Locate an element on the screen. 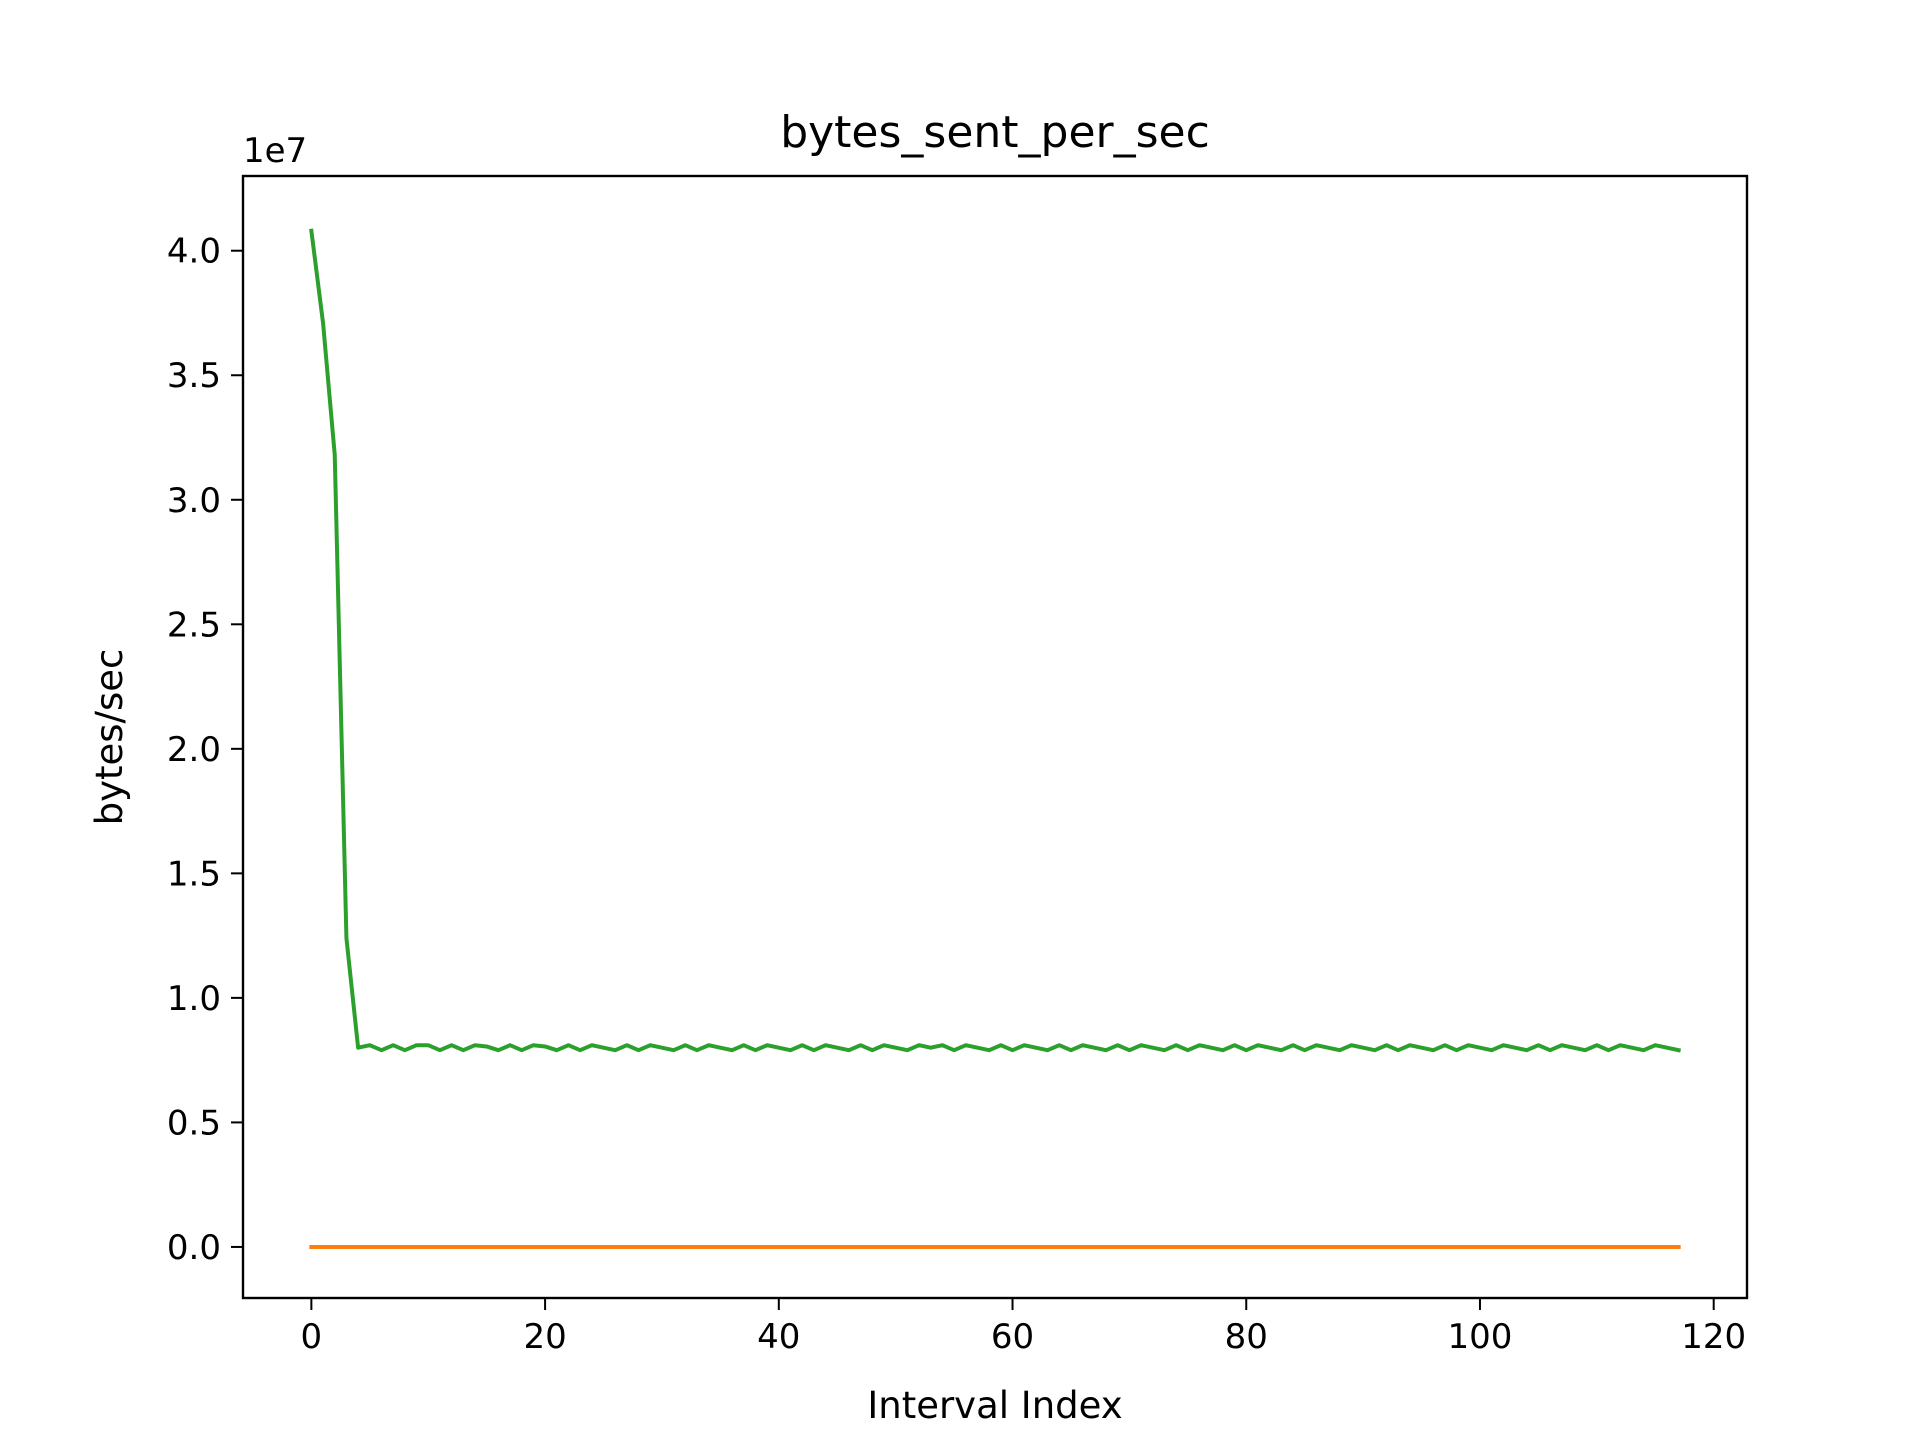 The image size is (1920, 1440). chart-title: bytes_sent_per_sec is located at coordinates (995, 132).